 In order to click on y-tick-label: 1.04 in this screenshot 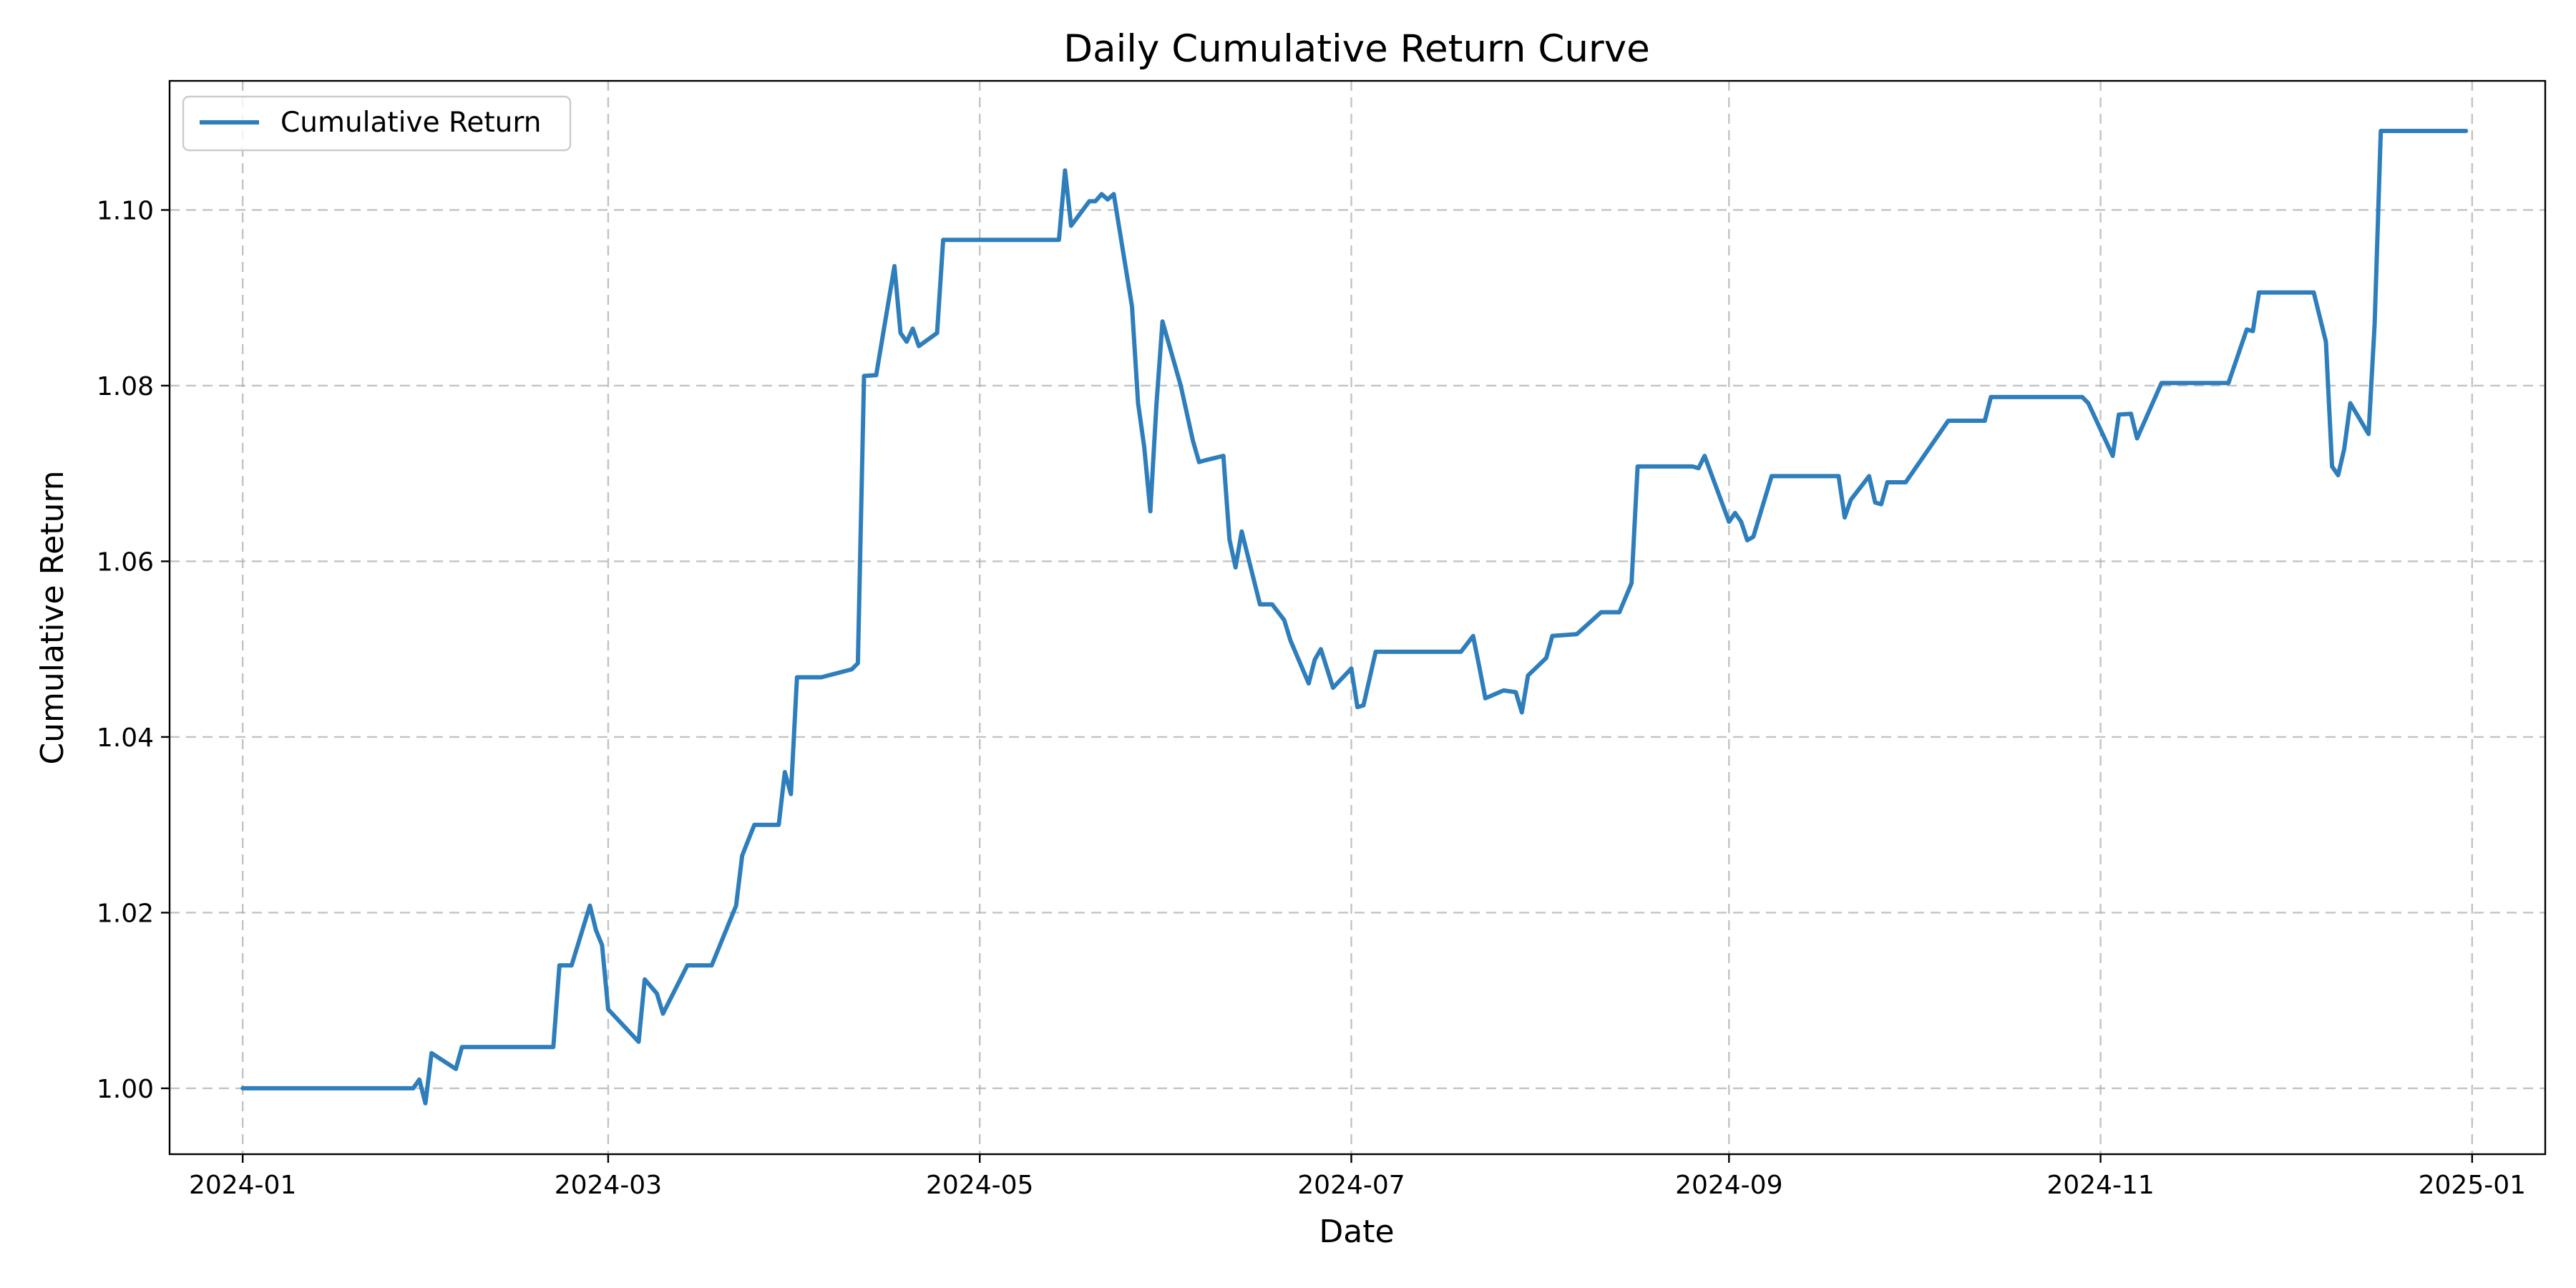, I will do `click(125, 738)`.